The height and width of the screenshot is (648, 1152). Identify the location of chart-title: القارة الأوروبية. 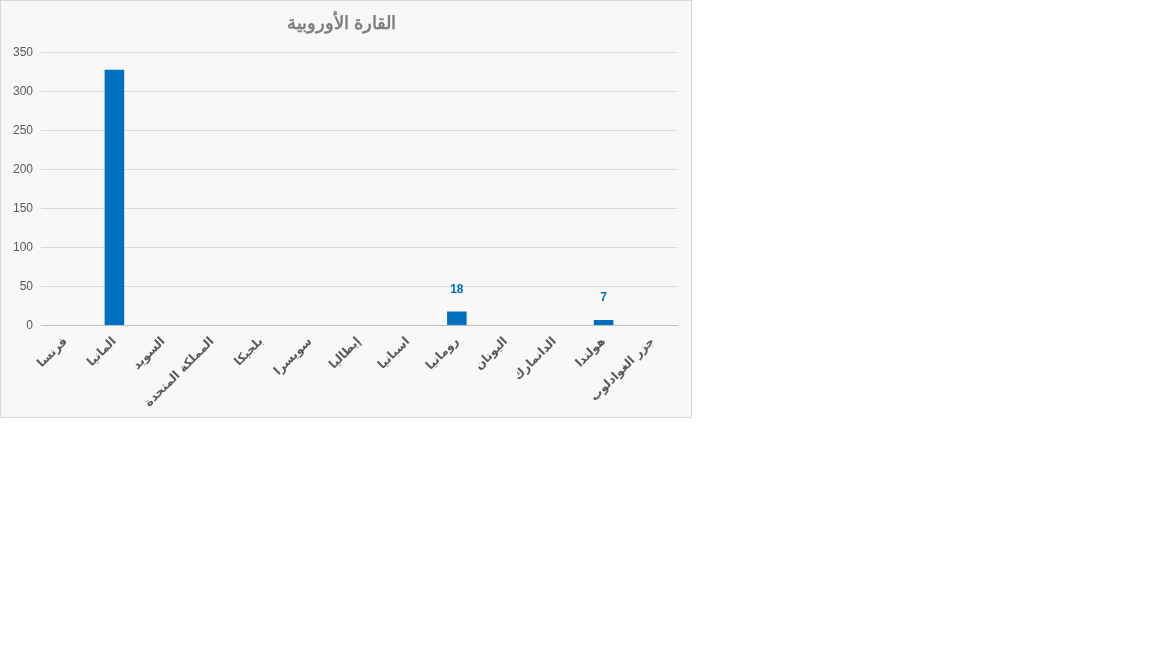
(341, 22).